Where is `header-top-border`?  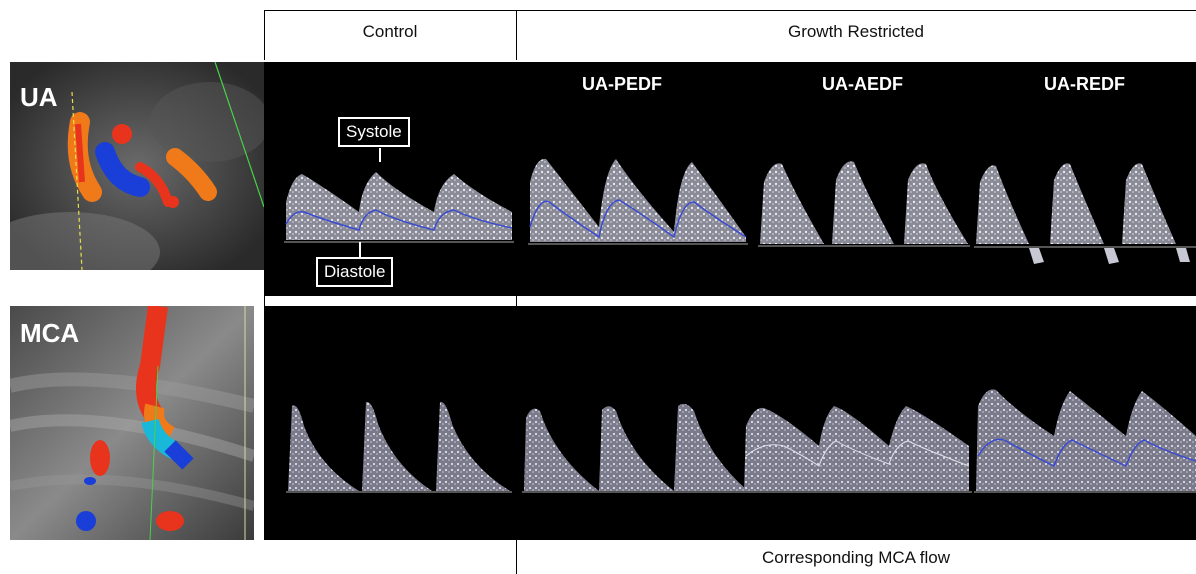
header-top-border is located at coordinates (730, 10).